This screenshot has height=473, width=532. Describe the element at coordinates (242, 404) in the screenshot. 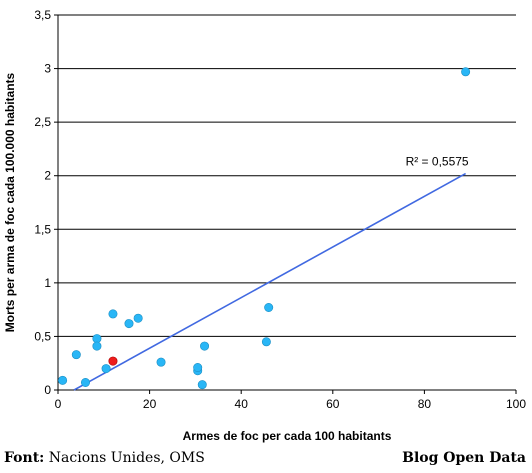

I see `x-tick-label: 40` at that location.